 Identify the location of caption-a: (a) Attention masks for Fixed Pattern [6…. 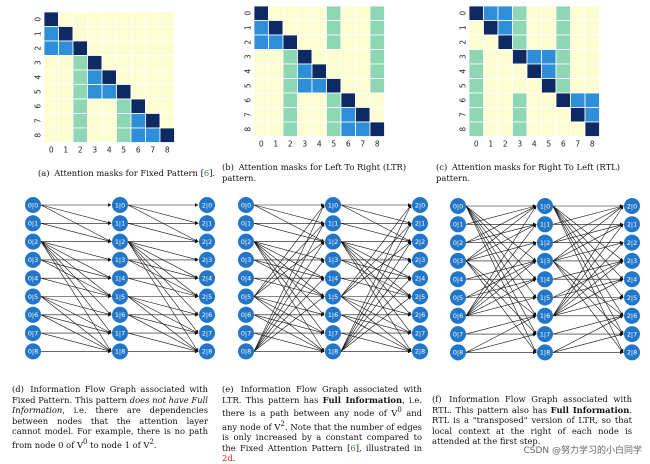
(127, 173).